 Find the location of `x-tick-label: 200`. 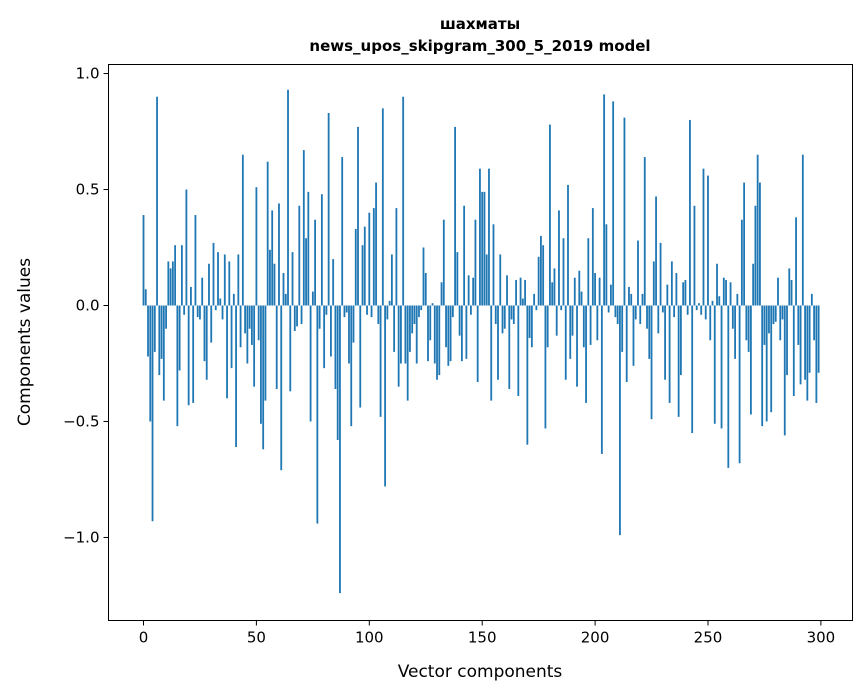

x-tick-label: 200 is located at coordinates (595, 638).